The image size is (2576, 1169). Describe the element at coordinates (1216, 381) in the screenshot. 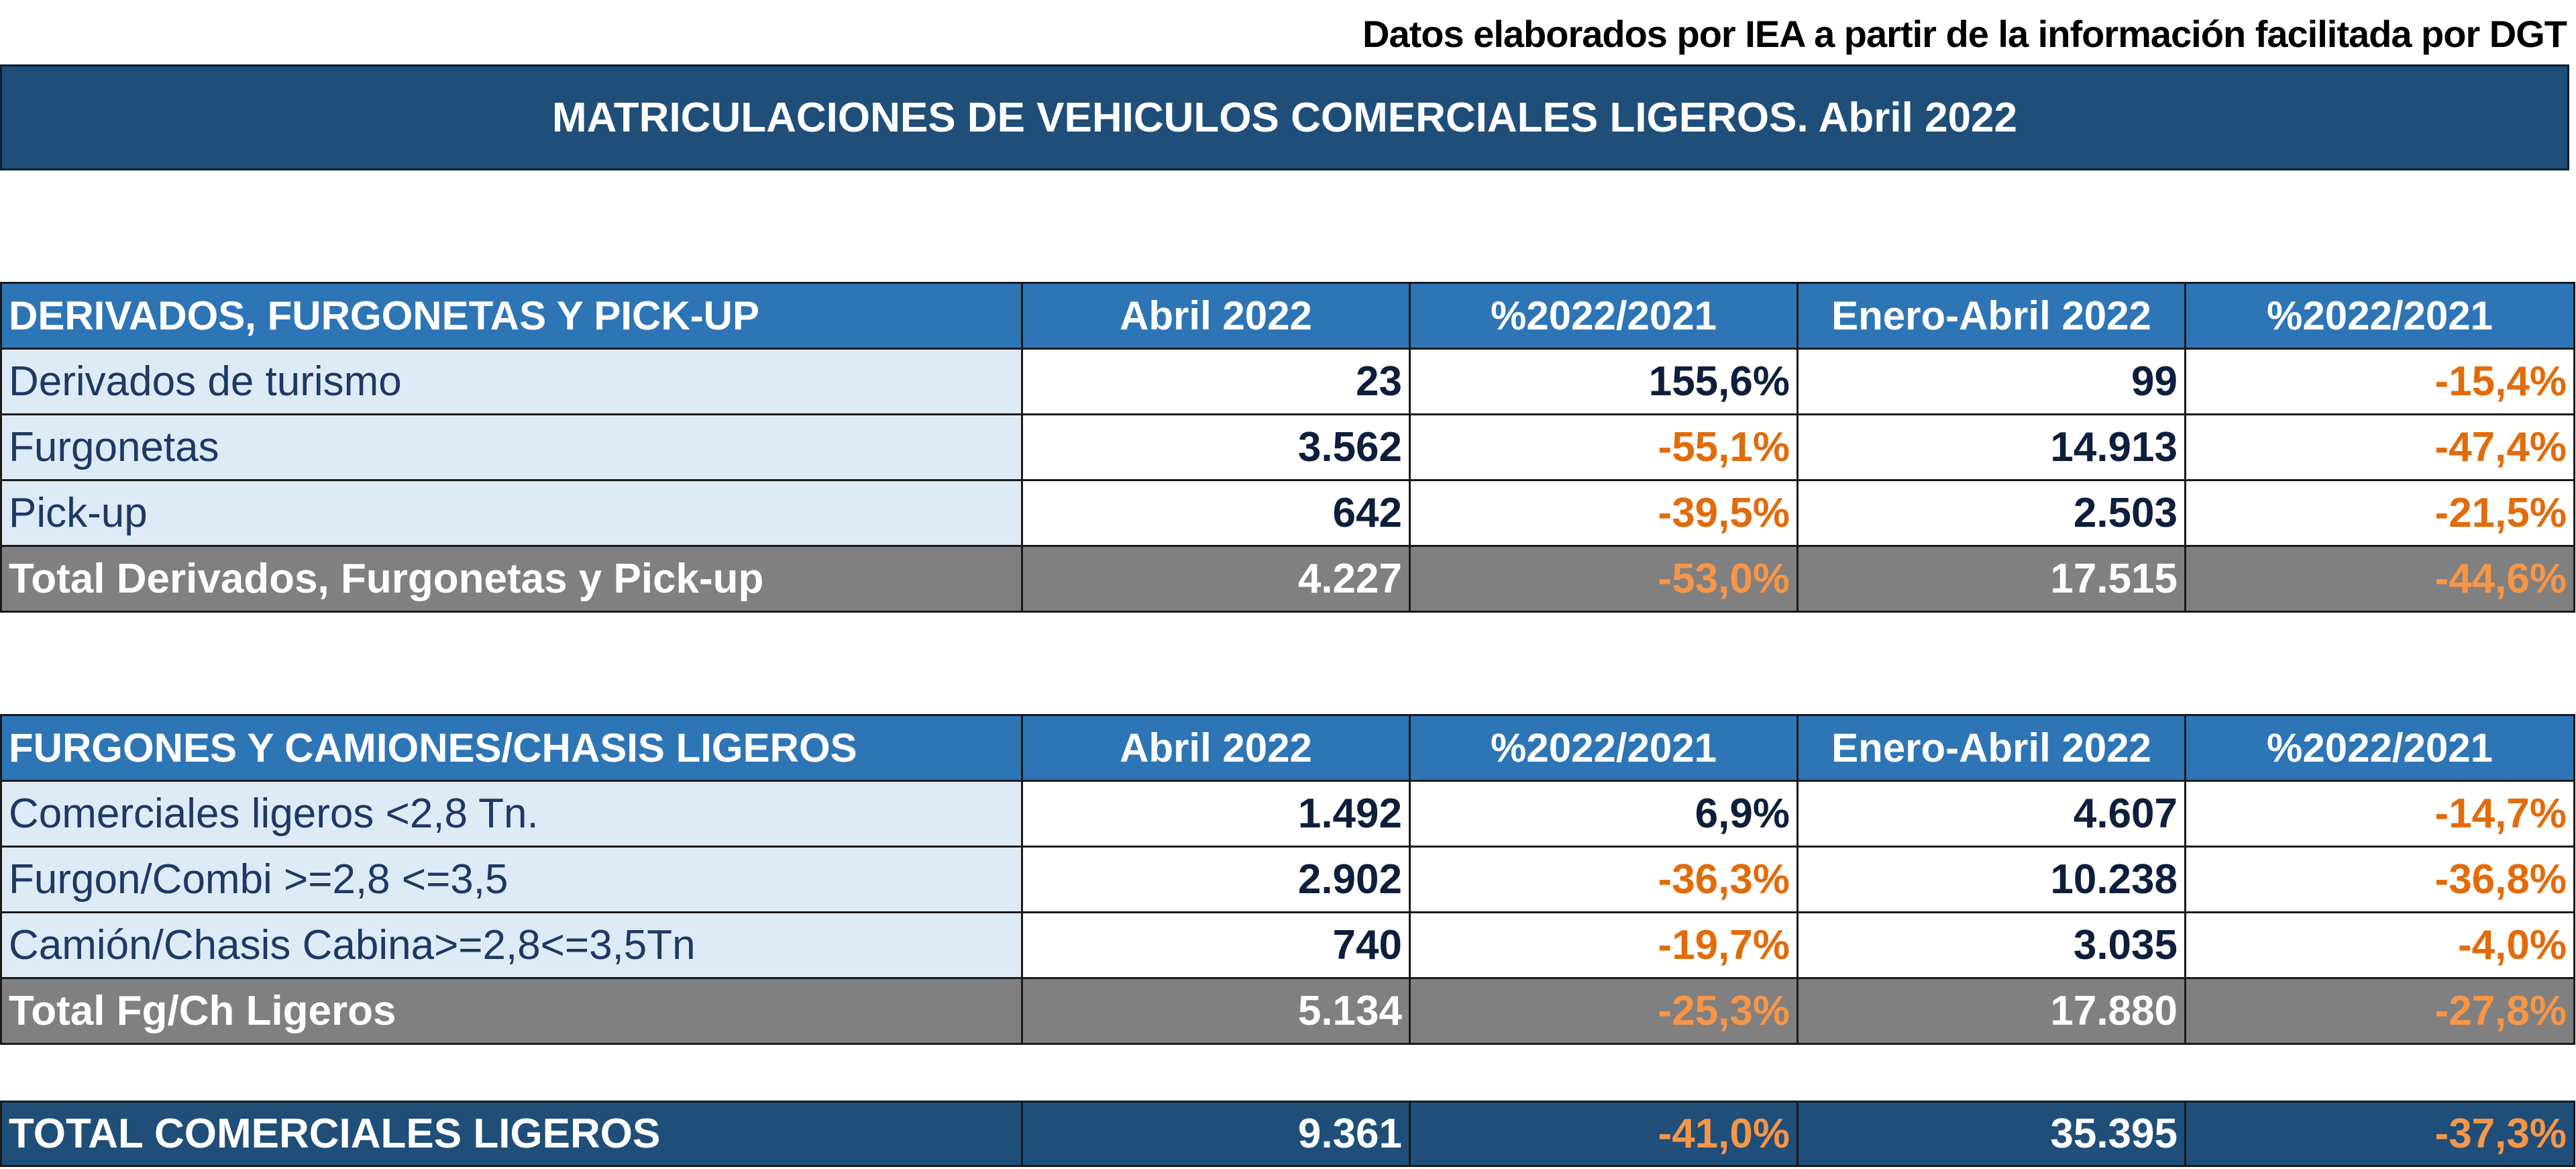

I see `month-value: 23` at that location.